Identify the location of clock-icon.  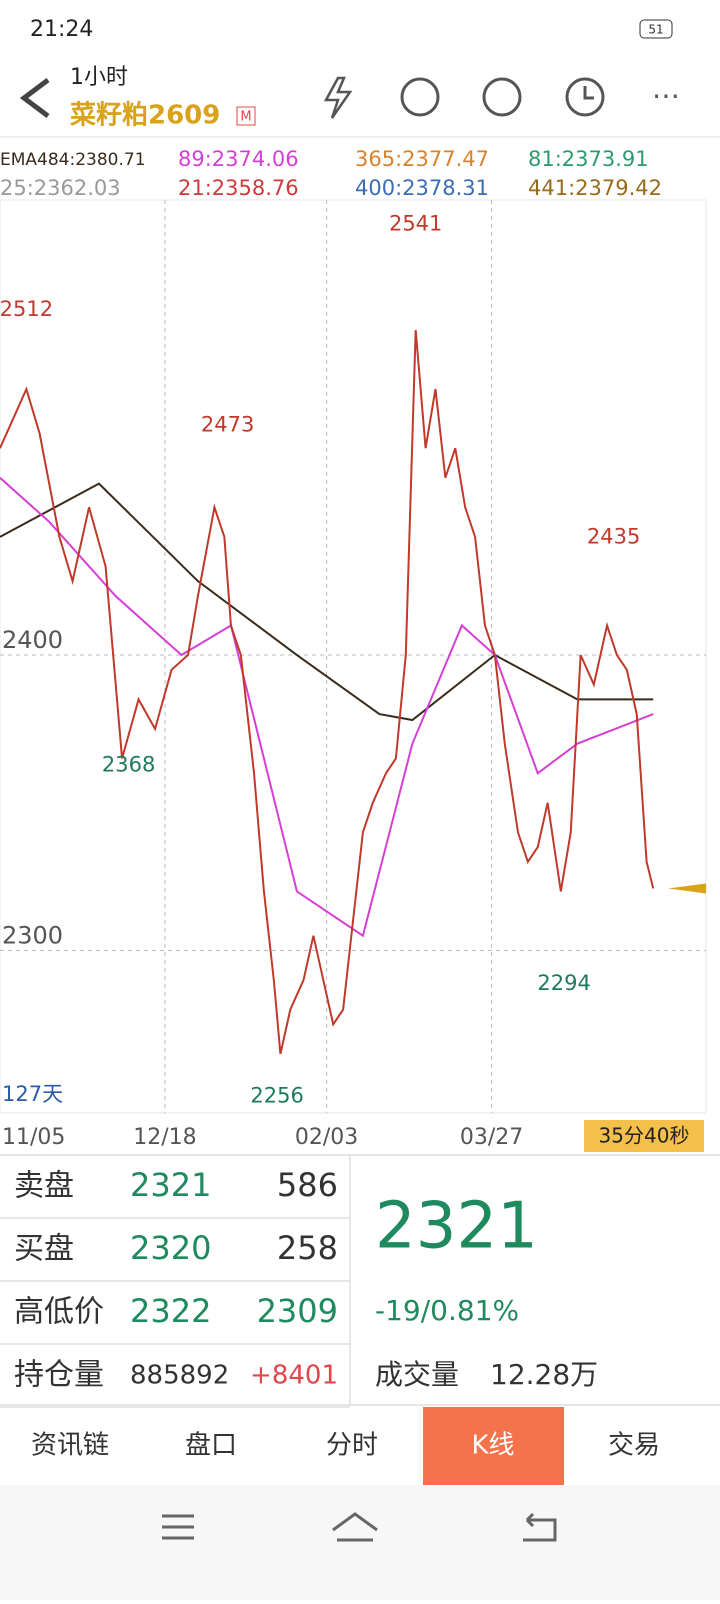
(585, 97).